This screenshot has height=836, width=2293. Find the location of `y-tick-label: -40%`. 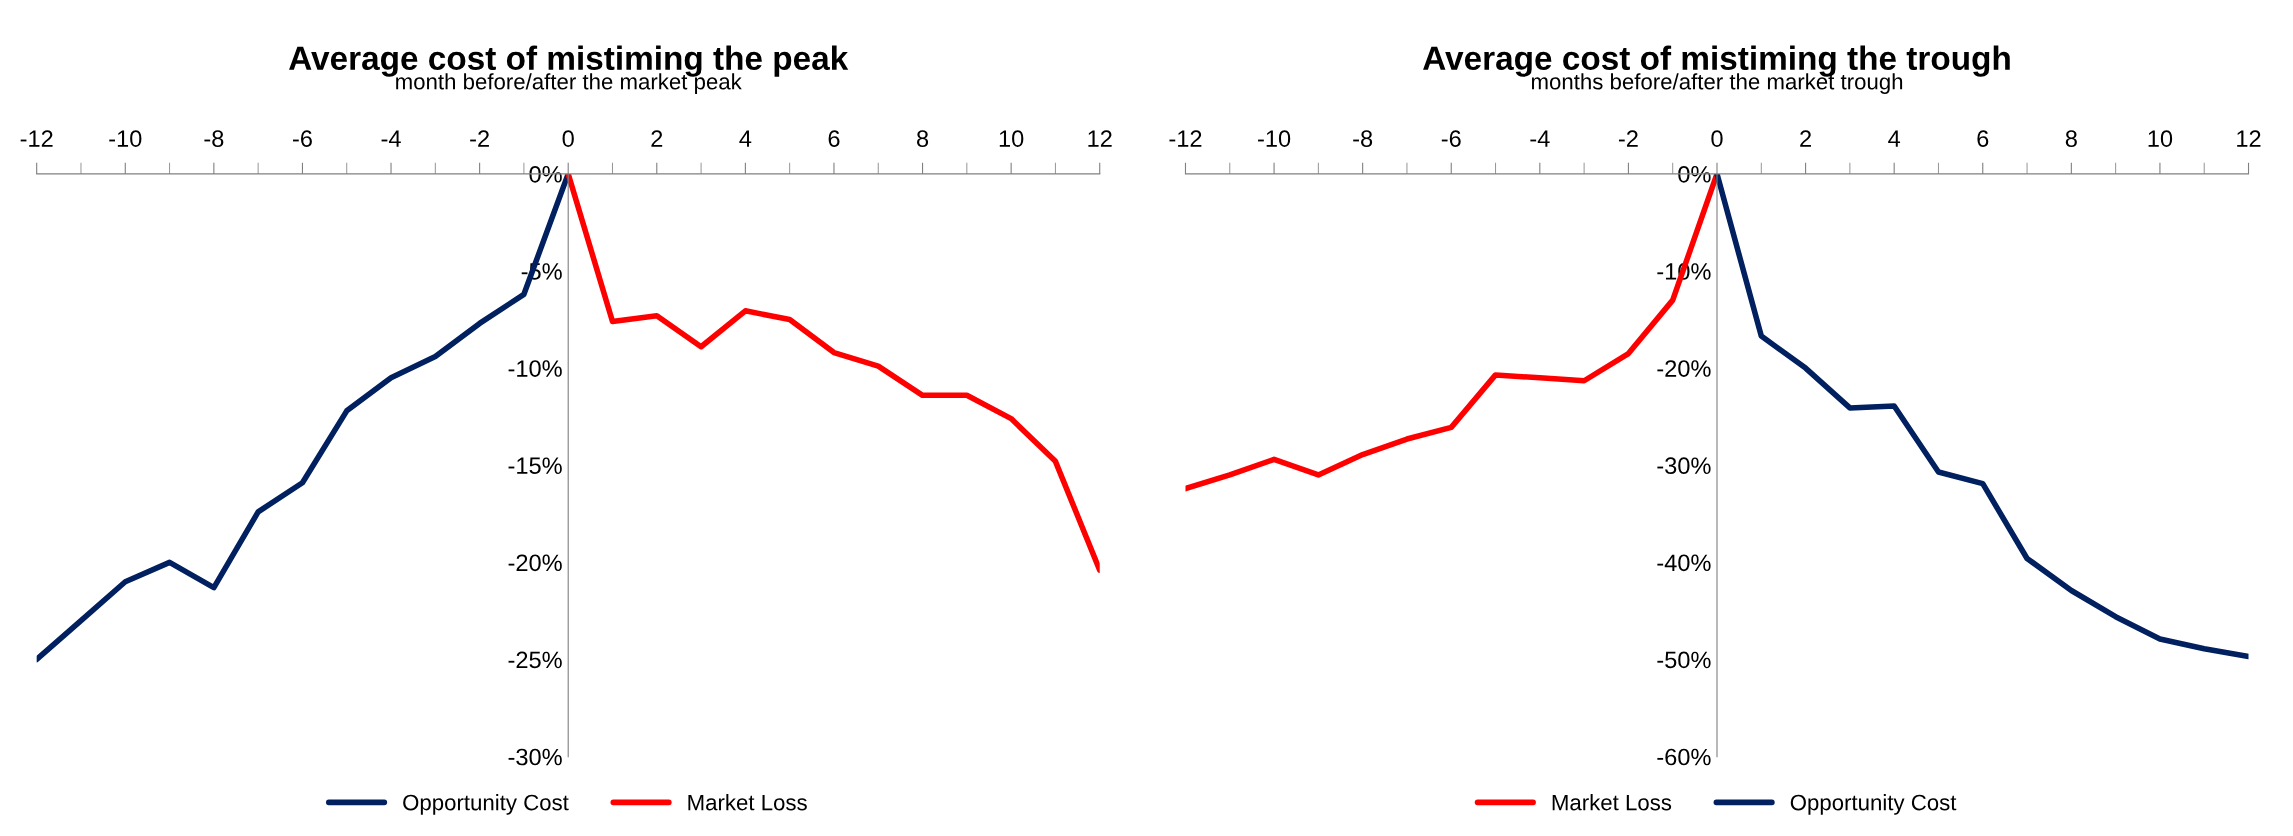

y-tick-label: -40% is located at coordinates (1684, 563).